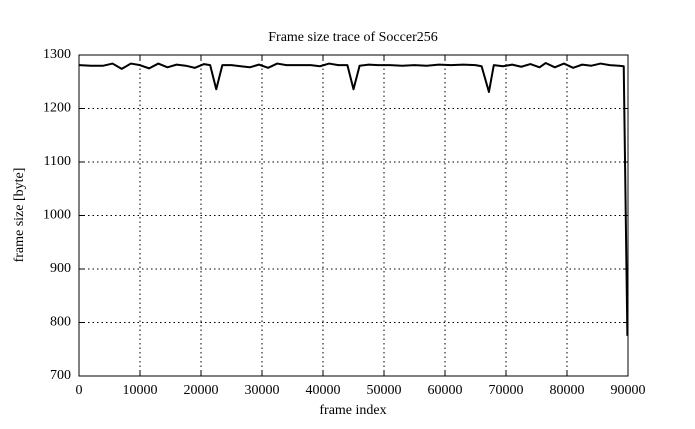  What do you see at coordinates (567, 390) in the screenshot?
I see `x-tick-label: 80000` at bounding box center [567, 390].